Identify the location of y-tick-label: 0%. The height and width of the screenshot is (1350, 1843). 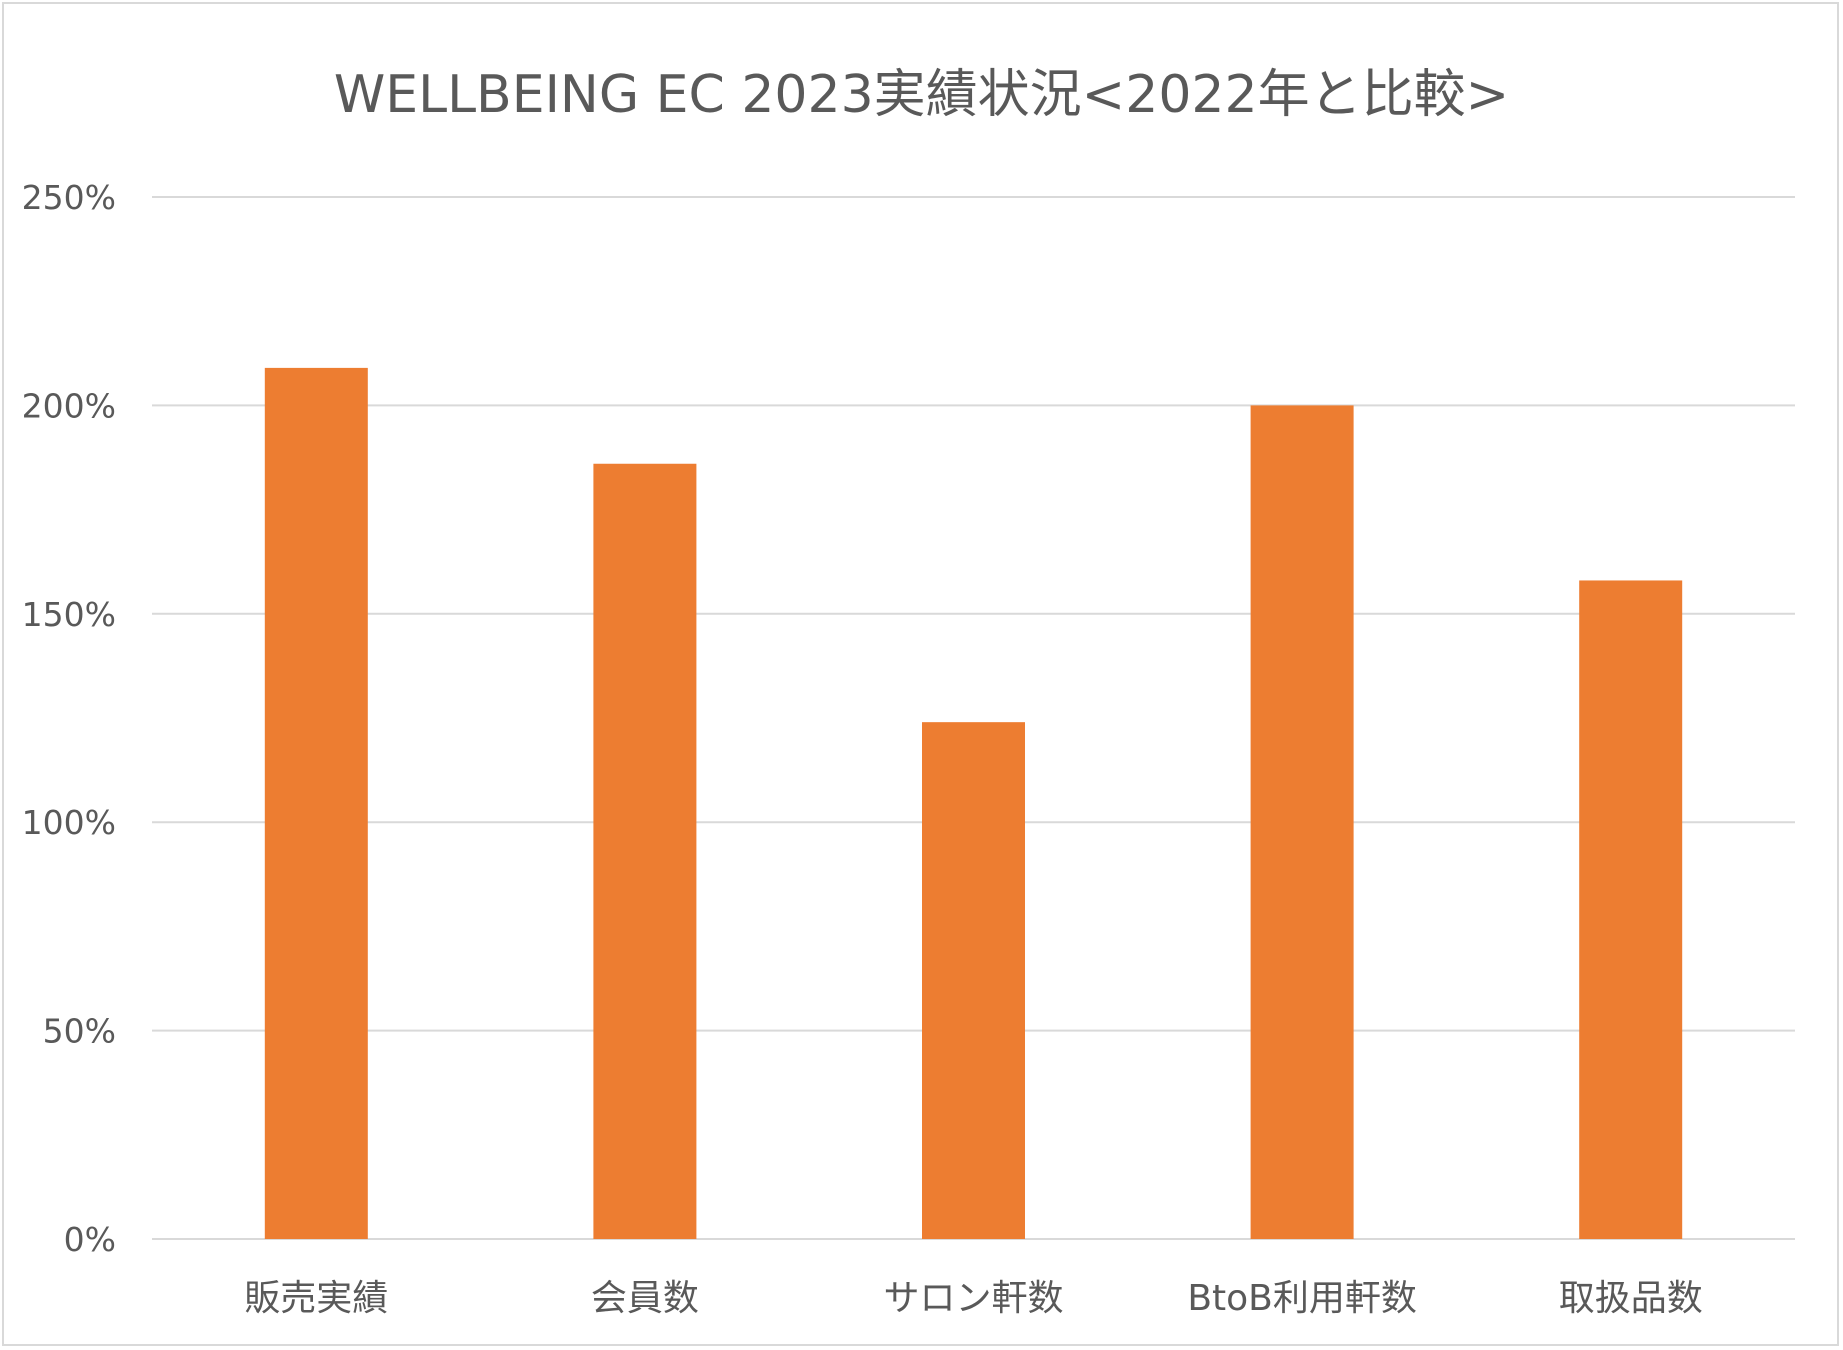
(90, 1239).